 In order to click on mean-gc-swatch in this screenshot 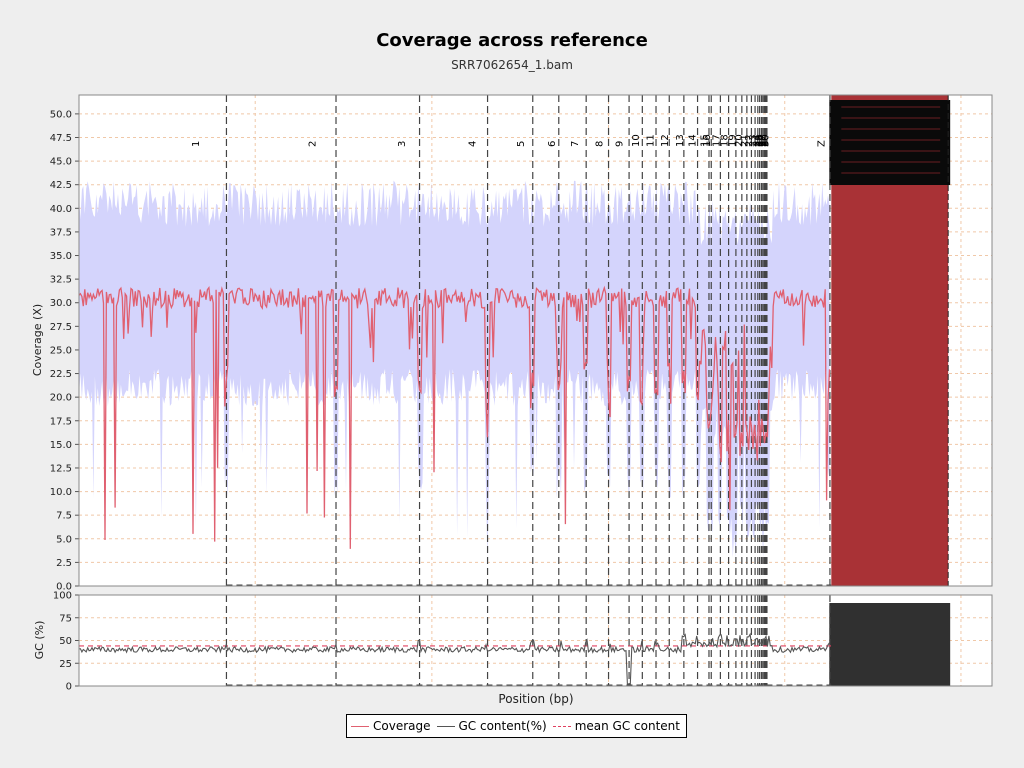, I will do `click(561, 726)`.